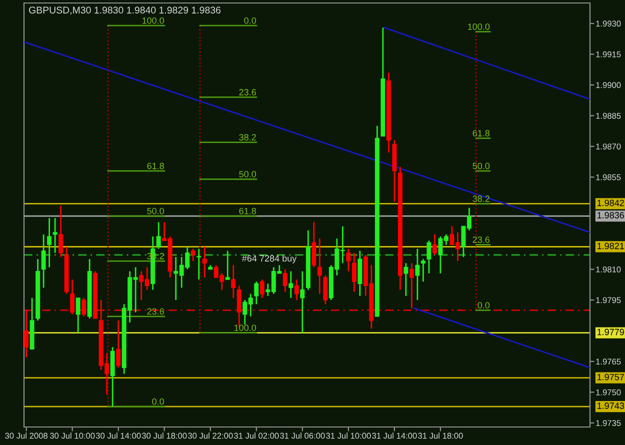 This screenshot has height=445, width=625. What do you see at coordinates (125, 10) in the screenshot?
I see `chart-title: GBPUSD,M30 1.9830 1.9840 1.9829 1.9836` at bounding box center [125, 10].